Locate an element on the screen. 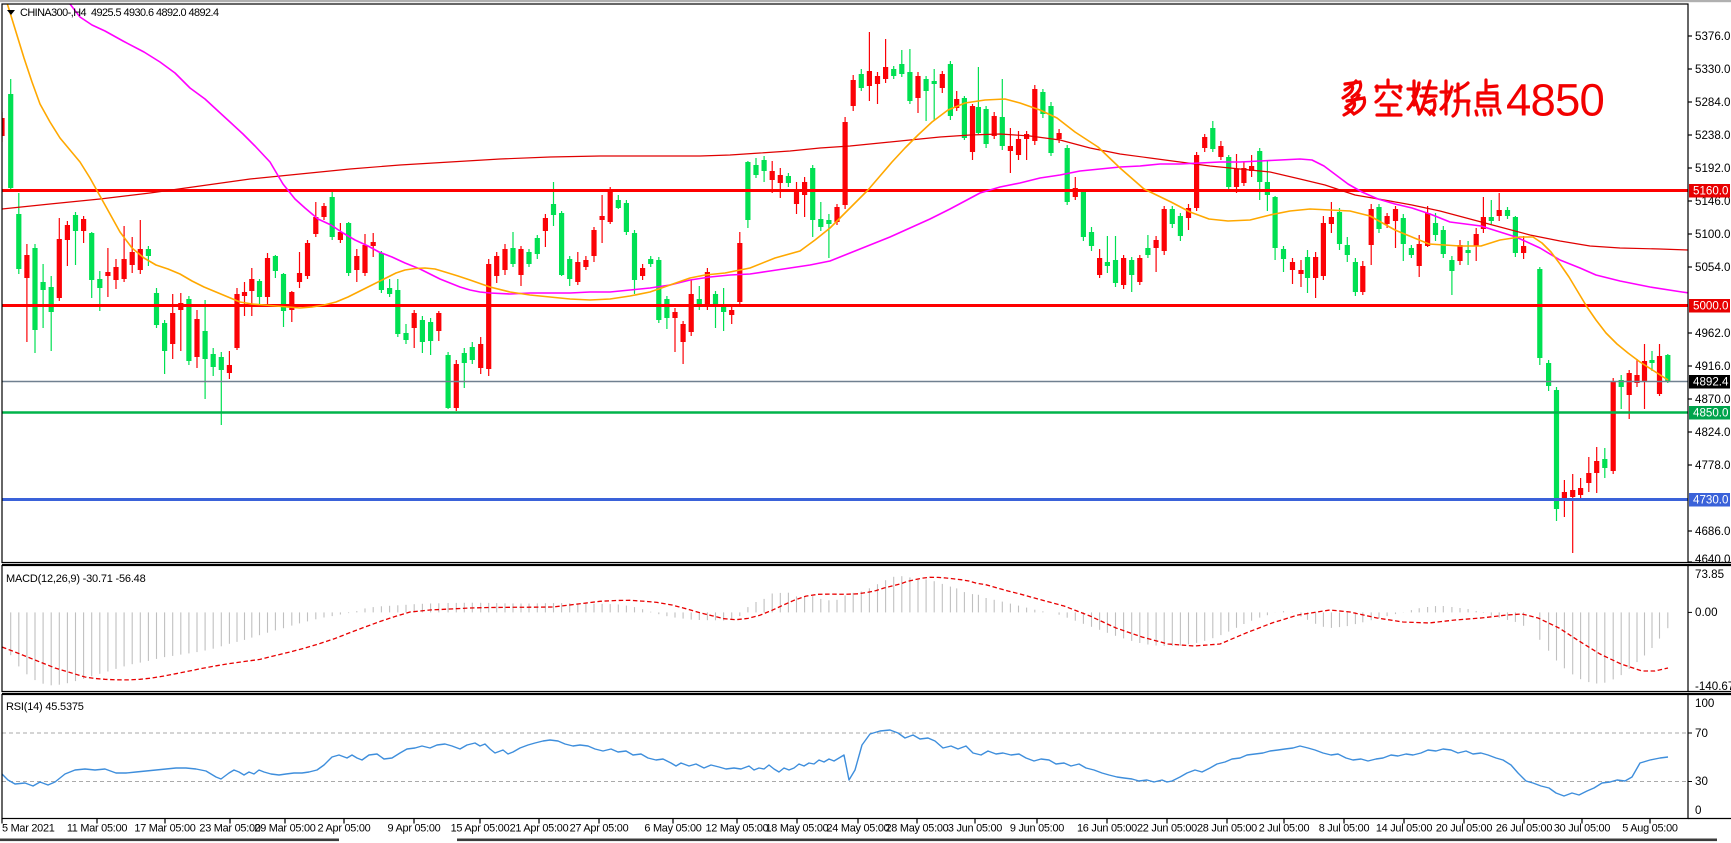 This screenshot has height=843, width=1731. svg-text: 6 May 05:00 is located at coordinates (672, 829).